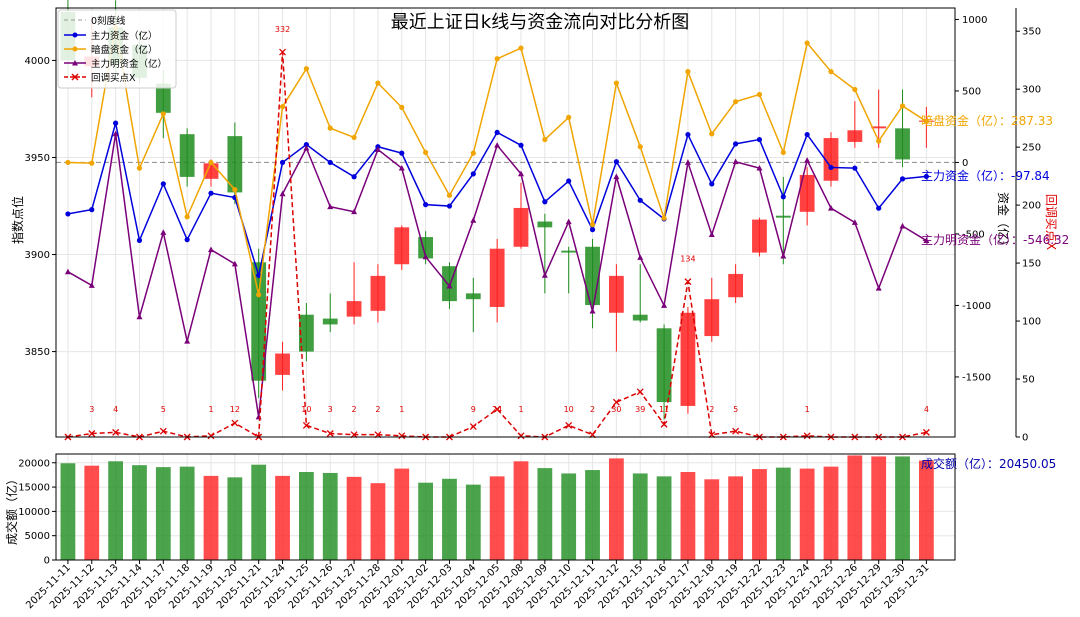 The image size is (1080, 617). What do you see at coordinates (592, 409) in the screenshot?
I see `buy-point-label: 2` at bounding box center [592, 409].